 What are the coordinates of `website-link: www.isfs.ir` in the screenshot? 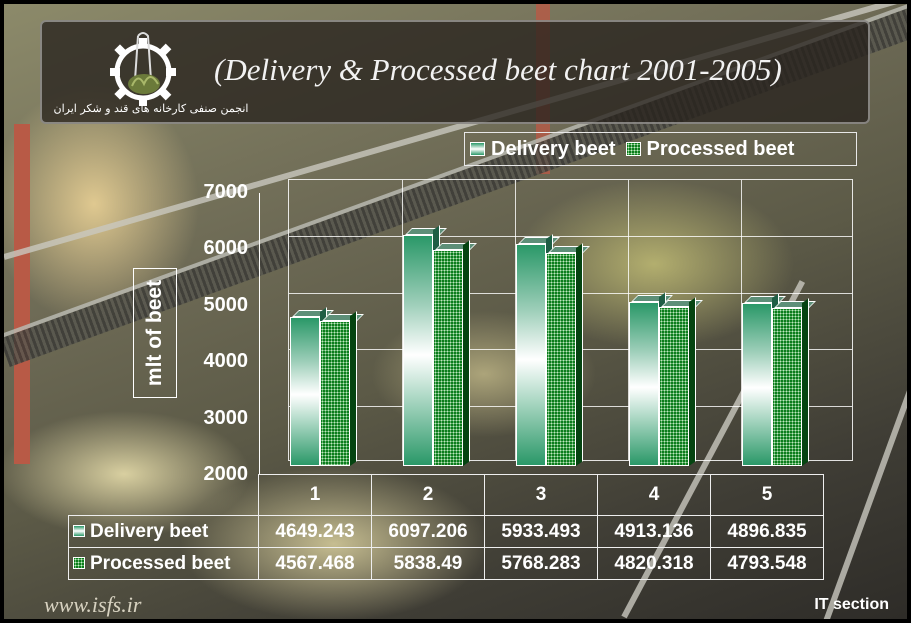 It's located at (93, 604).